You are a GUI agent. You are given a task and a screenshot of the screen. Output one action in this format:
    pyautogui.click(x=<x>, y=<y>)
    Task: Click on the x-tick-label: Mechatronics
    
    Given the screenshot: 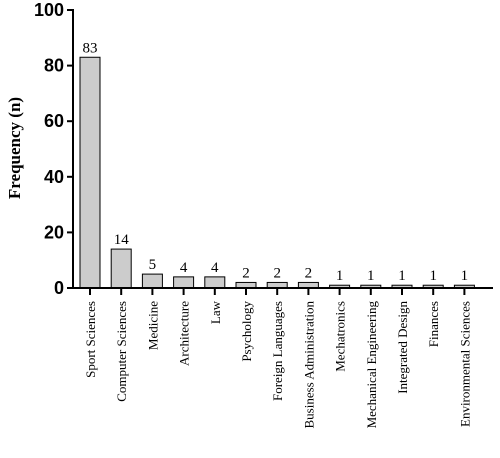 What is the action you would take?
    pyautogui.click(x=340, y=336)
    